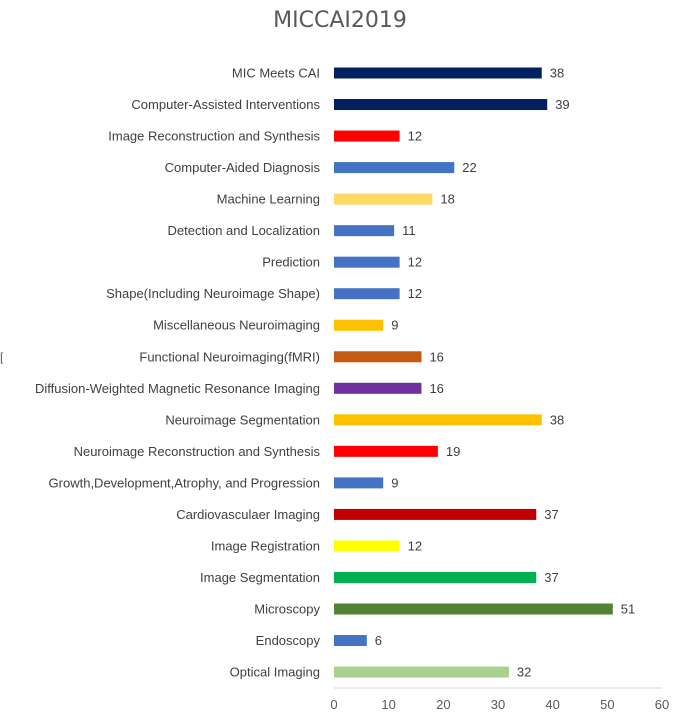 The height and width of the screenshot is (718, 680). I want to click on category-label: MIC Meets CAI, so click(276, 73).